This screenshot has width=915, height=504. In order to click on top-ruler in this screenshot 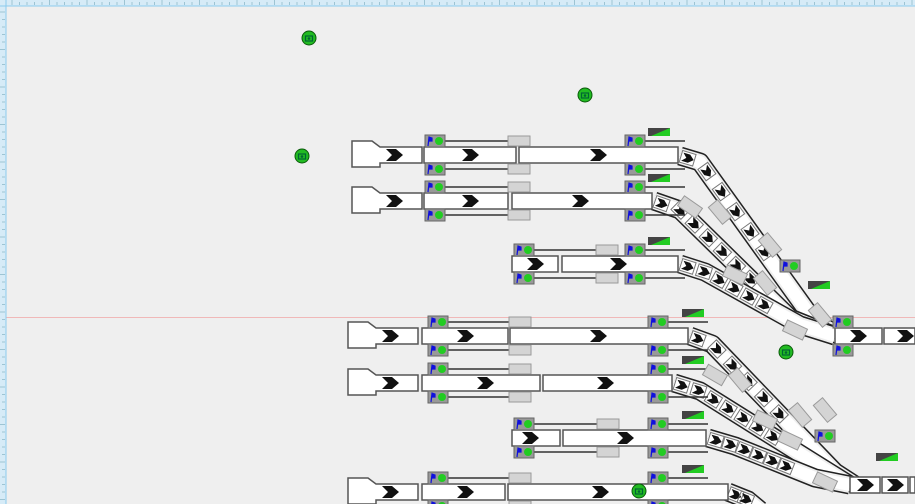, I will do `click(457, 3)`.